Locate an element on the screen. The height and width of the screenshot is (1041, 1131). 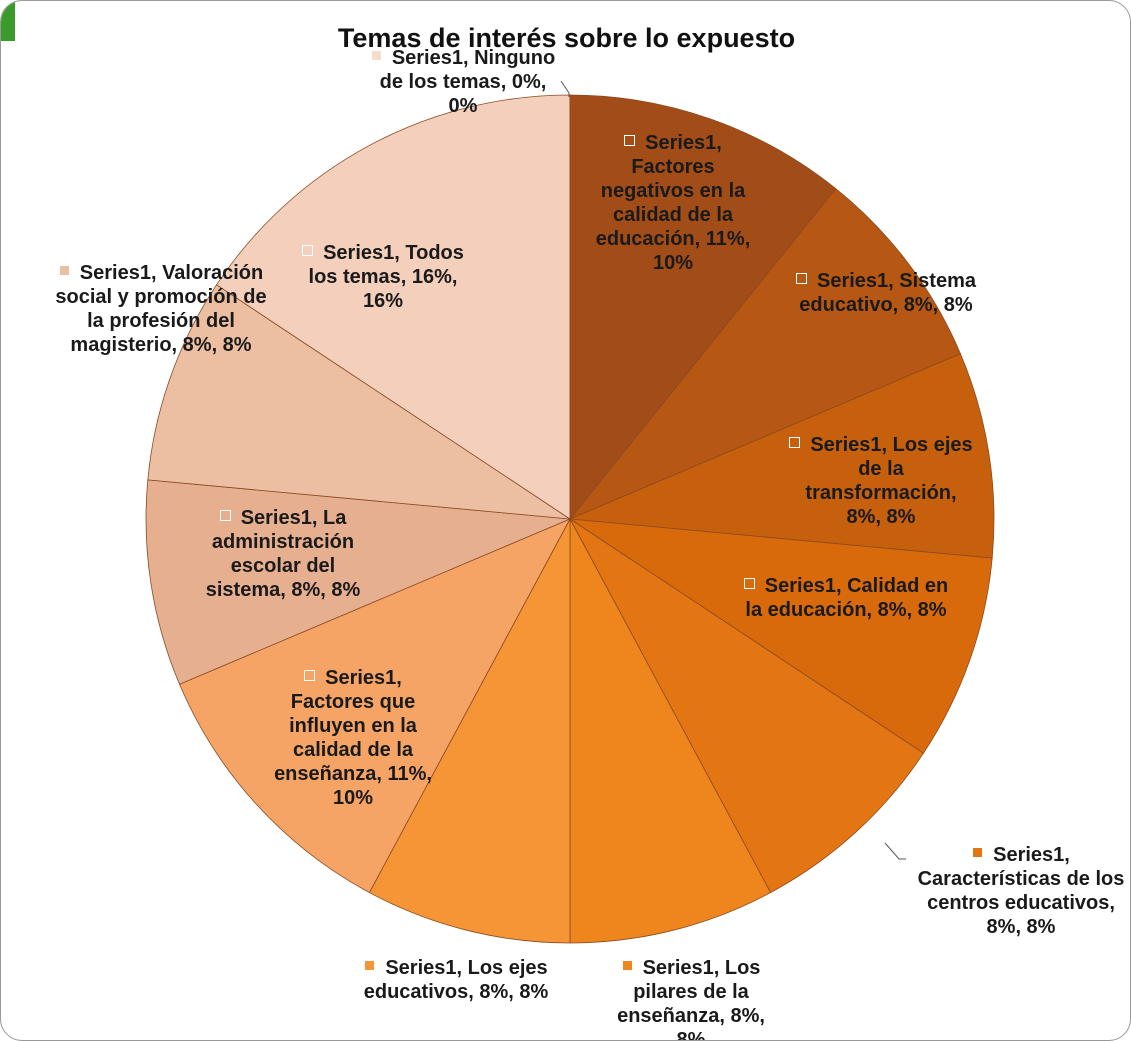
data-label: Series1, Los ejes educativos, 8%, 8% is located at coordinates (456, 980).